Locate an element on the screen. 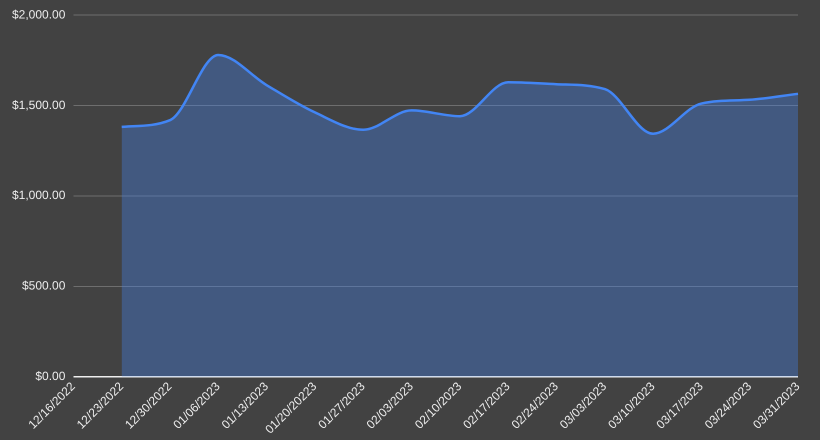  y-tick-label: $500.00 is located at coordinates (44, 285).